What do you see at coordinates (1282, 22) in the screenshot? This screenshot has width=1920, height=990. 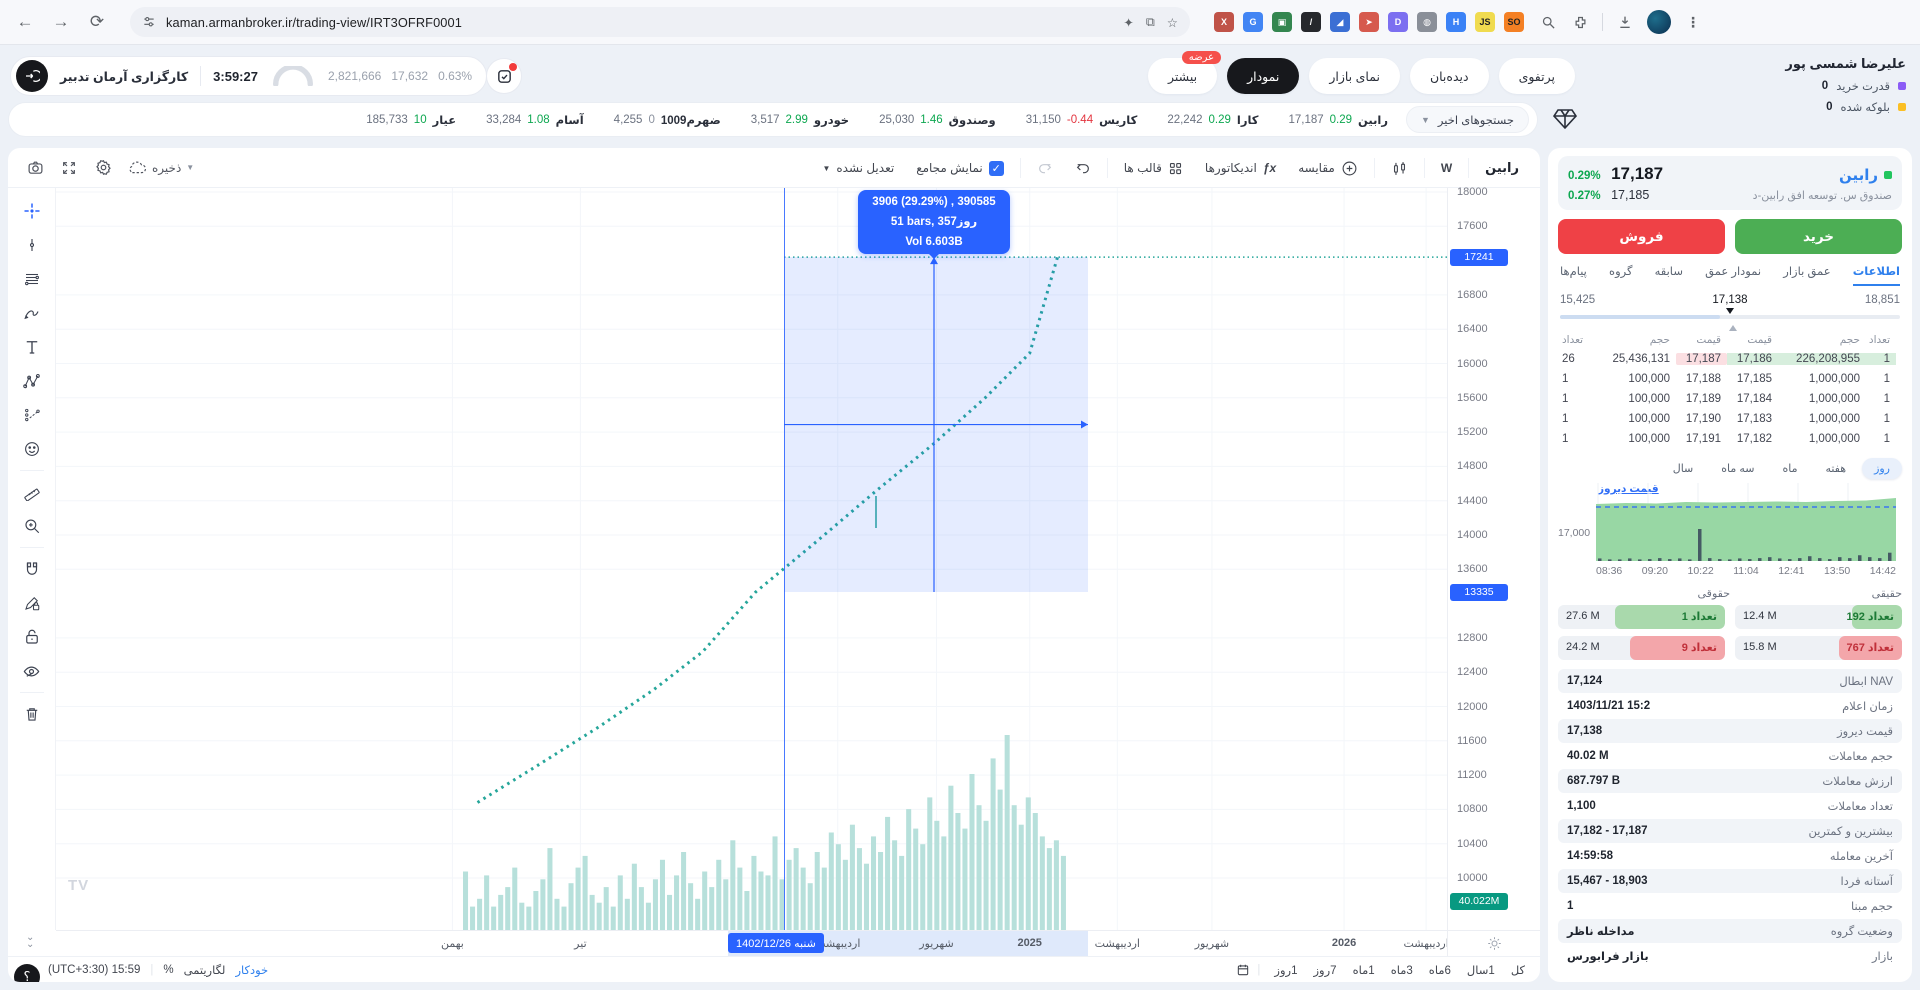 I see `ext-image: ▣` at bounding box center [1282, 22].